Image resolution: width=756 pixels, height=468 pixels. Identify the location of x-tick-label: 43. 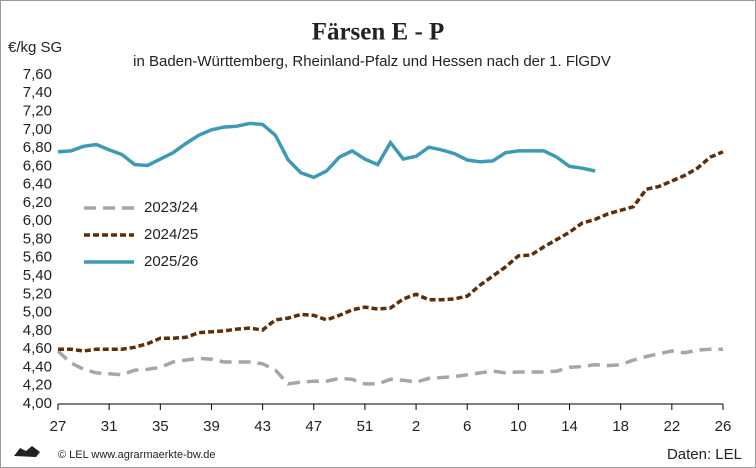
(262, 426).